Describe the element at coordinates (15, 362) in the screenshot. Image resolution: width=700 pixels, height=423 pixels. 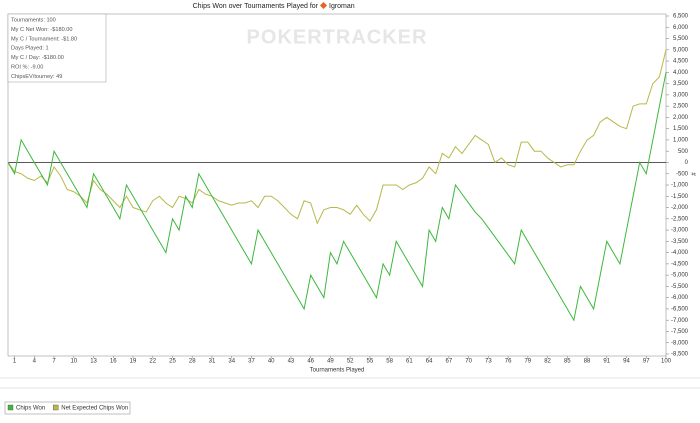
I see `x-tick-label: 1` at that location.